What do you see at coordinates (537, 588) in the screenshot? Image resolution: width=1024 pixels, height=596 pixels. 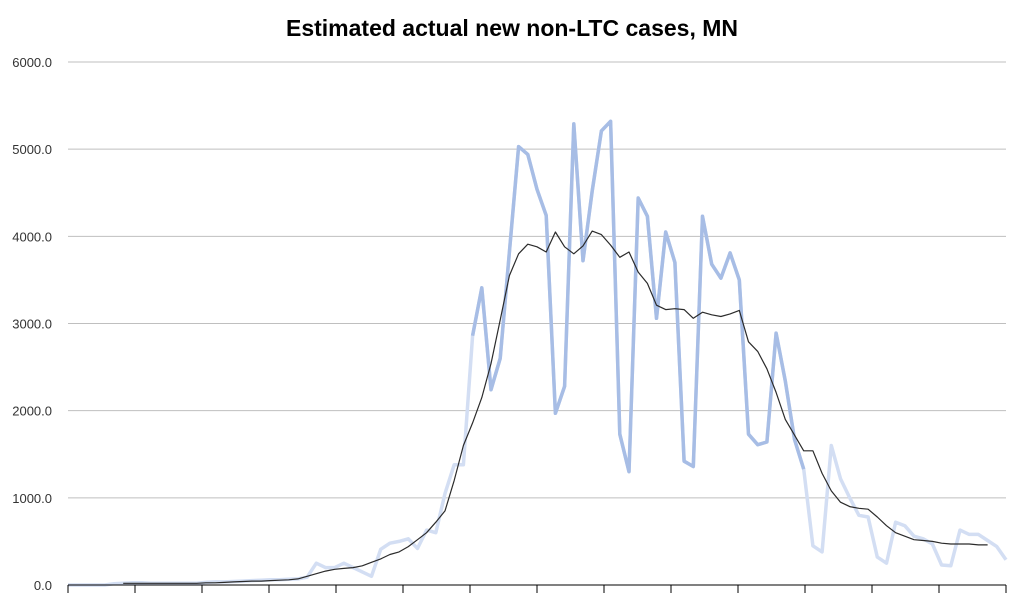 I see `x-axis` at bounding box center [537, 588].